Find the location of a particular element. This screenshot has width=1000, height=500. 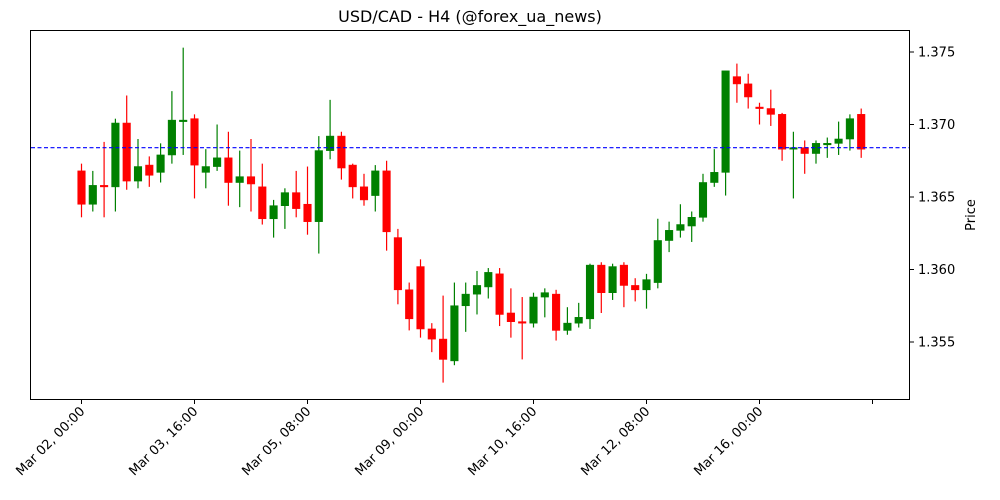

y-axis-label: Price is located at coordinates (971, 215).